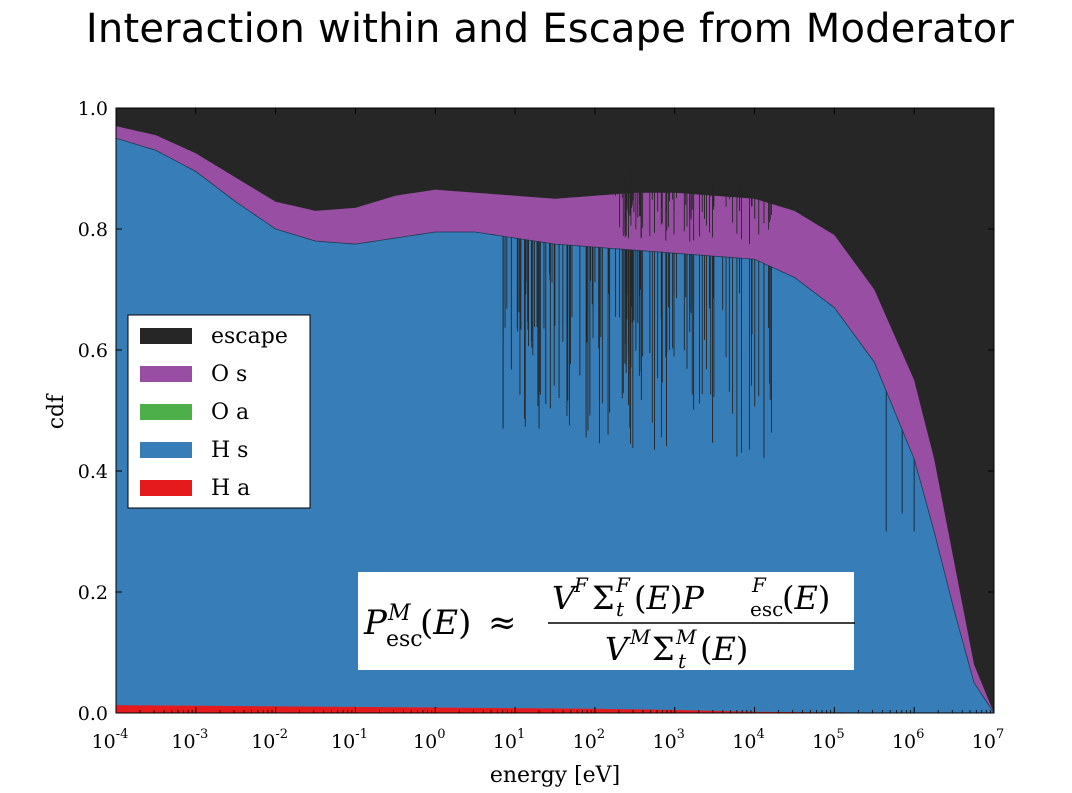 The height and width of the screenshot is (793, 1072). I want to click on svg-text: P, so click(375, 623).